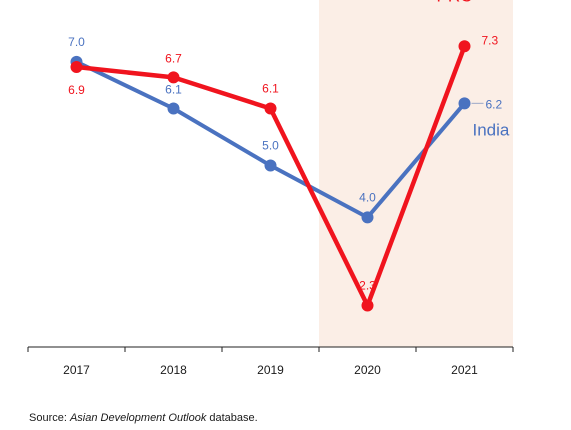 The width and height of the screenshot is (571, 430). I want to click on x-tick-label: 2019, so click(270, 370).